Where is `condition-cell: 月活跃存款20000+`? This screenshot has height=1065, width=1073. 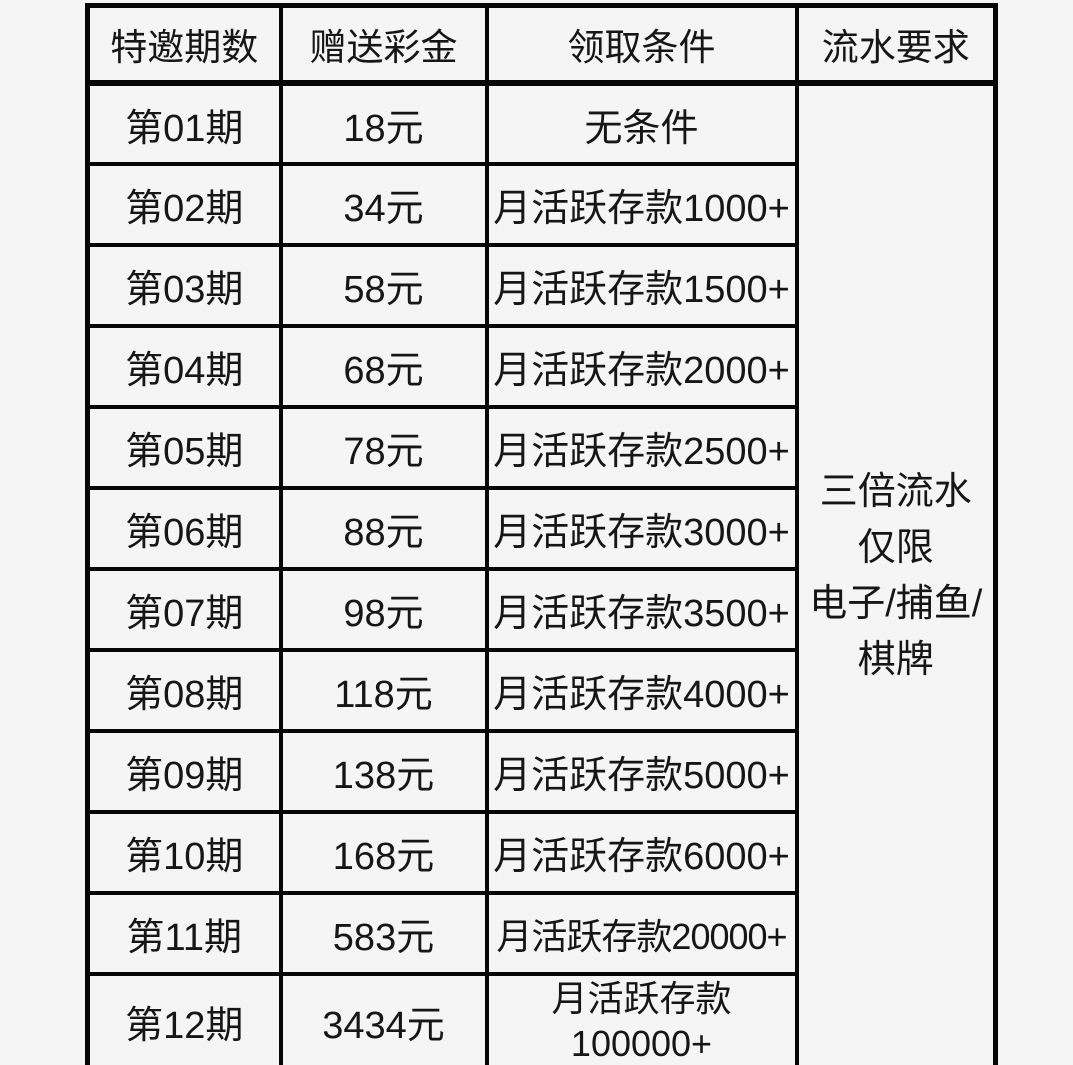 condition-cell: 月活跃存款20000+ is located at coordinates (641, 933).